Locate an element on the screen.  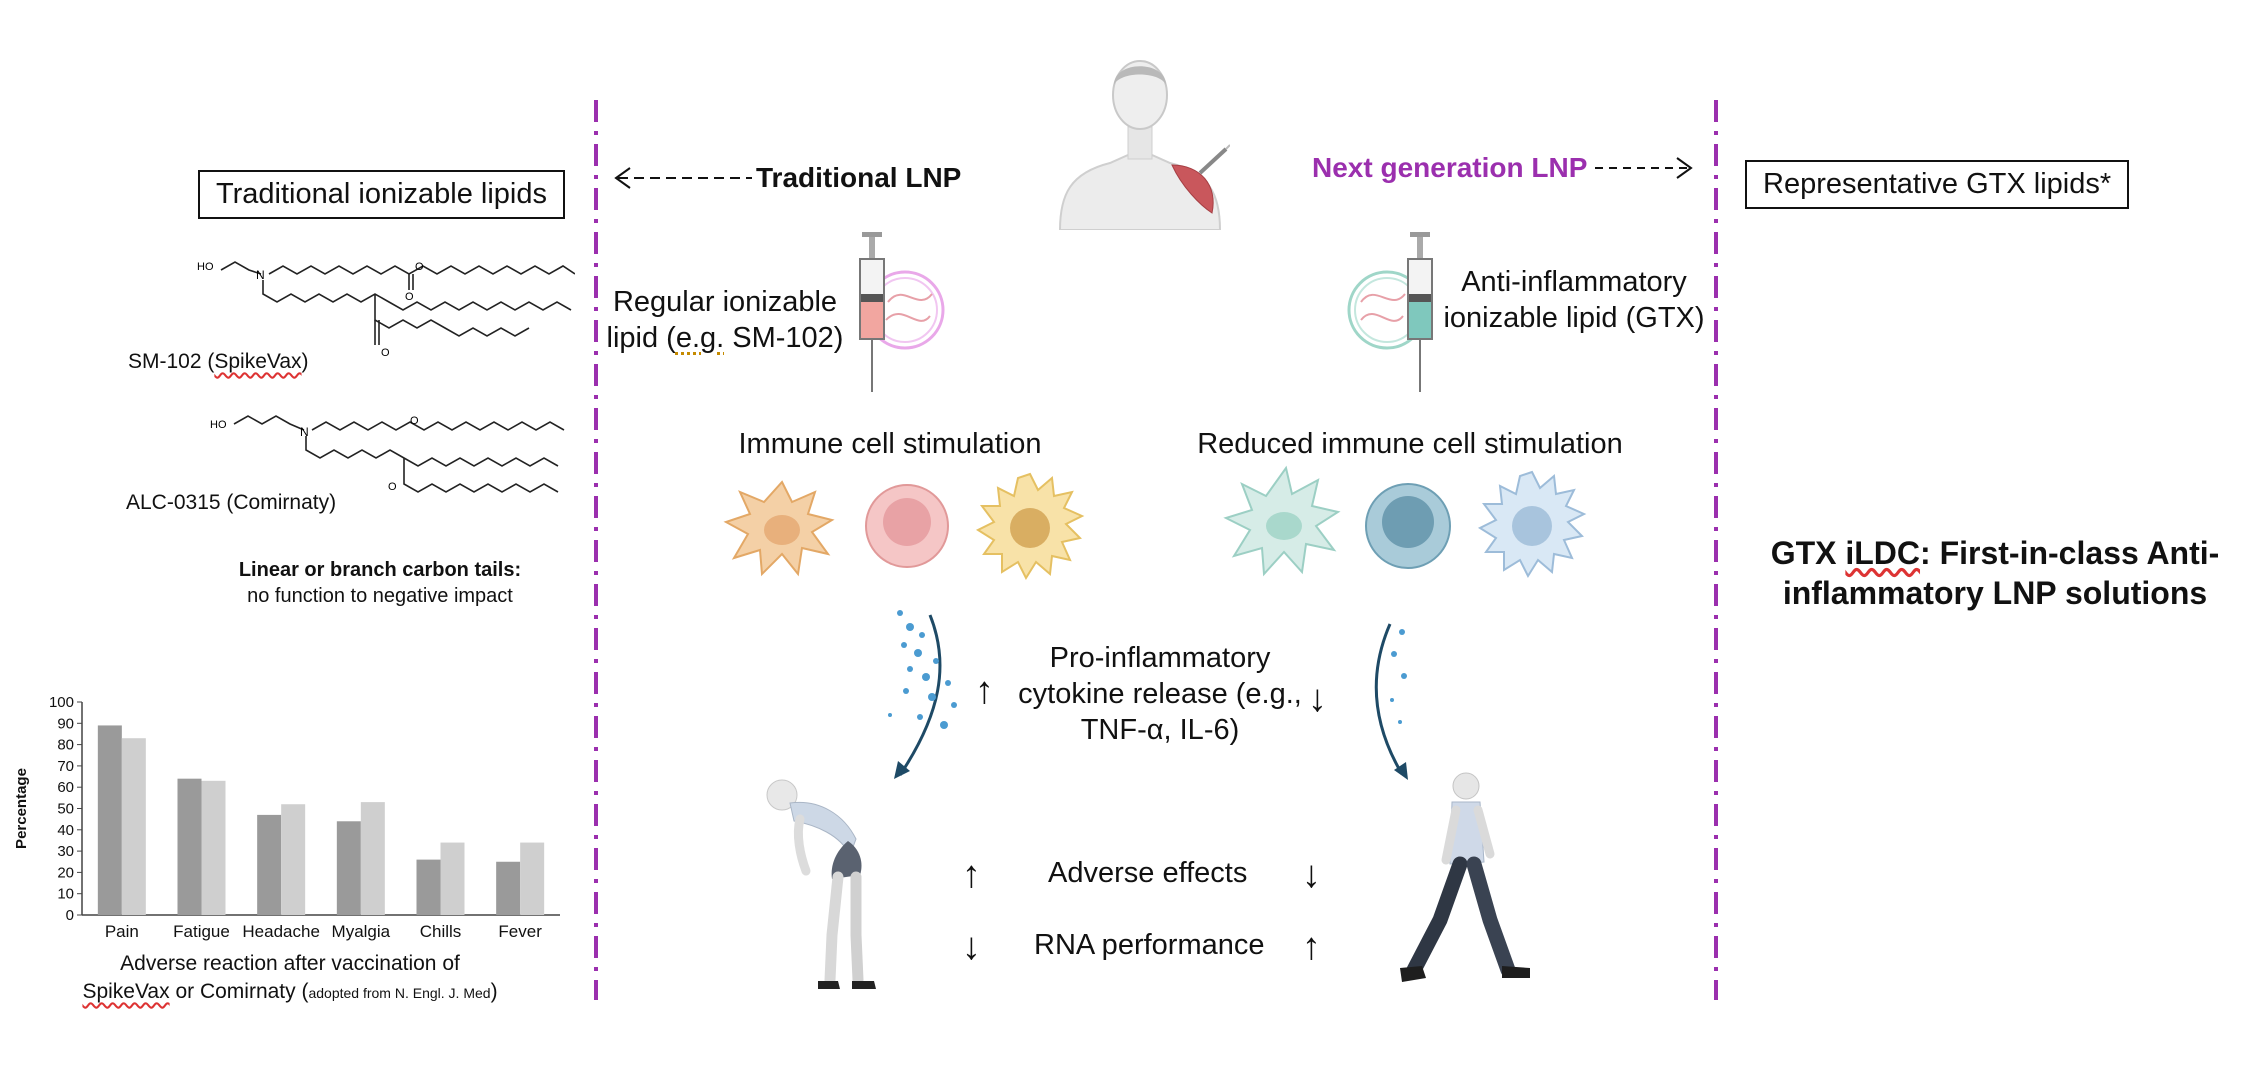
healthy-person-walking-illustration is located at coordinates (1465, 877).